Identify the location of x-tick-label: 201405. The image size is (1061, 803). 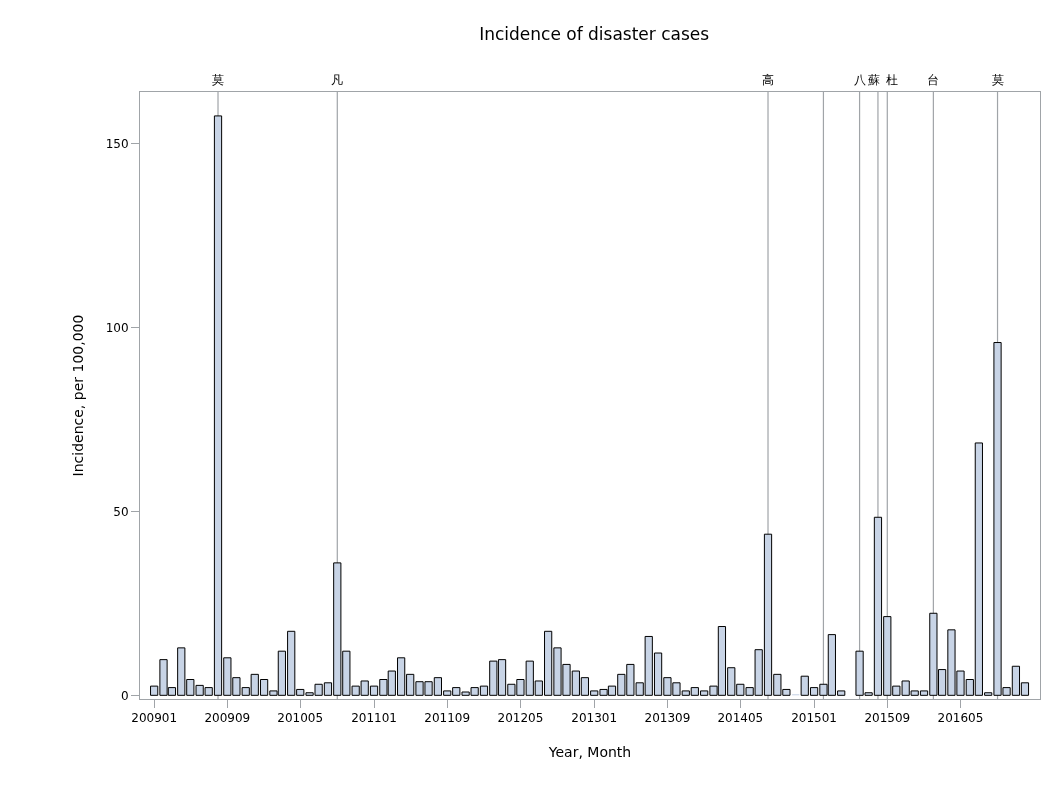
(740, 718).